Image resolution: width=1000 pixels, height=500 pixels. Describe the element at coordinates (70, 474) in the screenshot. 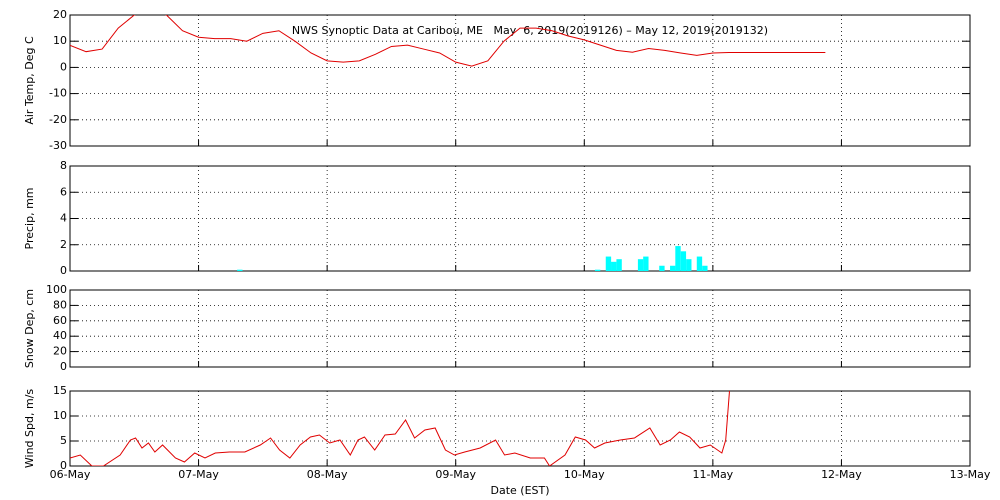

I see `x-tick-label: 06-May` at that location.